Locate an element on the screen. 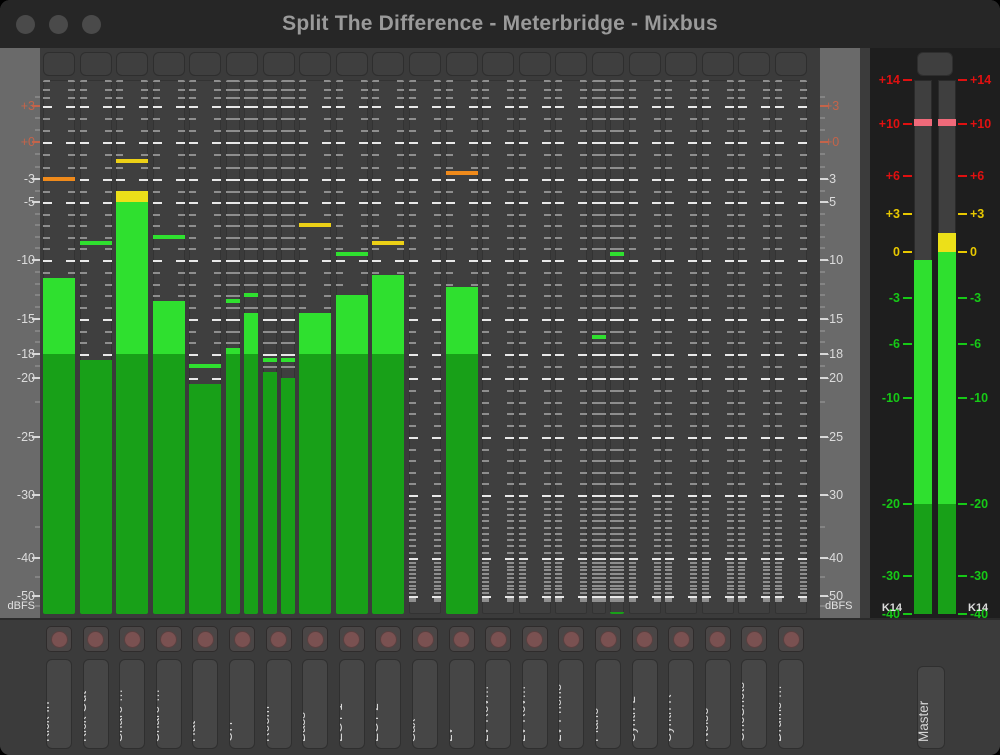 Image resolution: width=1000 pixels, height=755 pixels. channel-name-button: EGT 1 is located at coordinates (351, 704).